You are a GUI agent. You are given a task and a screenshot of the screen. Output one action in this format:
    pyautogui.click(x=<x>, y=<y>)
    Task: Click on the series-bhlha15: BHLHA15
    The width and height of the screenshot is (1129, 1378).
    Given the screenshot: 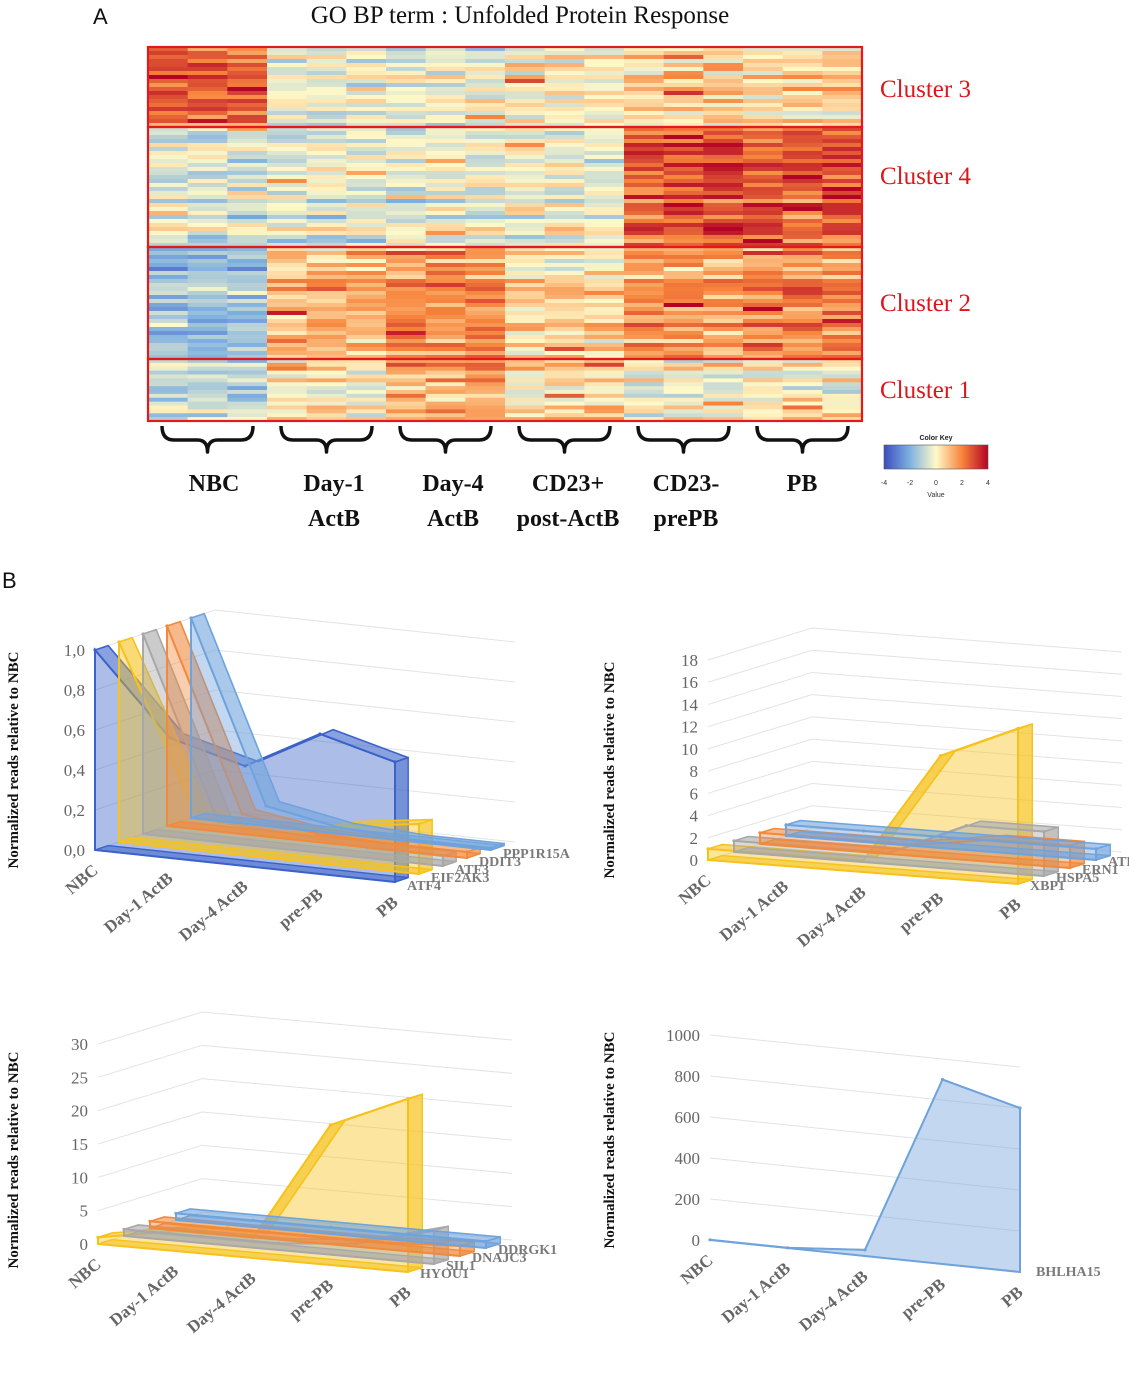 What is the action you would take?
    pyautogui.click(x=904, y=1178)
    